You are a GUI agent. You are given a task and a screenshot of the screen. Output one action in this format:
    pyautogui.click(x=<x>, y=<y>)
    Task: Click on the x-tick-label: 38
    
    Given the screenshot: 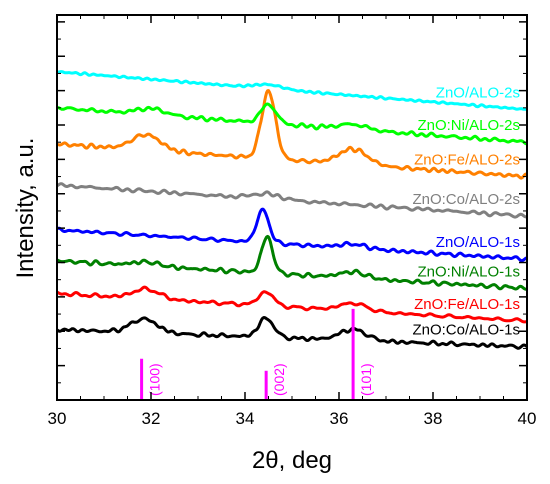 What is the action you would take?
    pyautogui.click(x=433, y=418)
    